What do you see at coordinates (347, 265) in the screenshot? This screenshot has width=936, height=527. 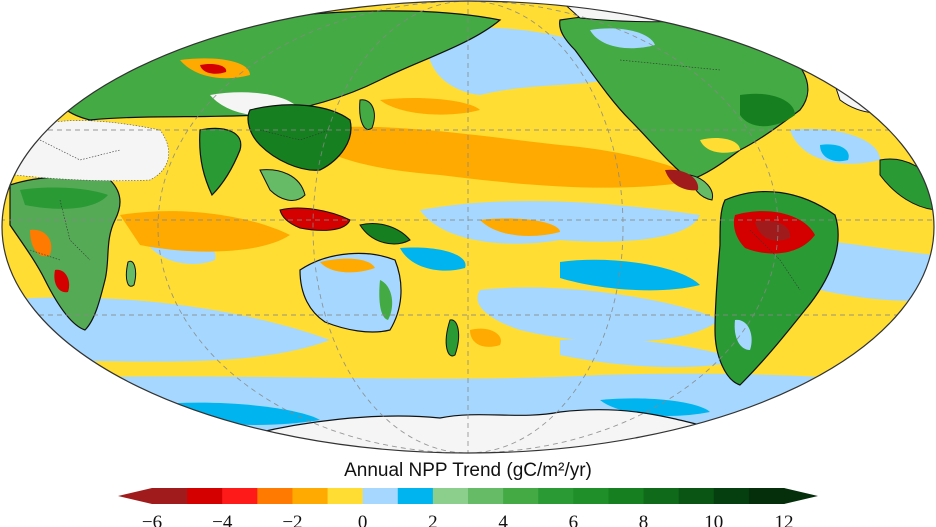 I see `australia-north-patch` at bounding box center [347, 265].